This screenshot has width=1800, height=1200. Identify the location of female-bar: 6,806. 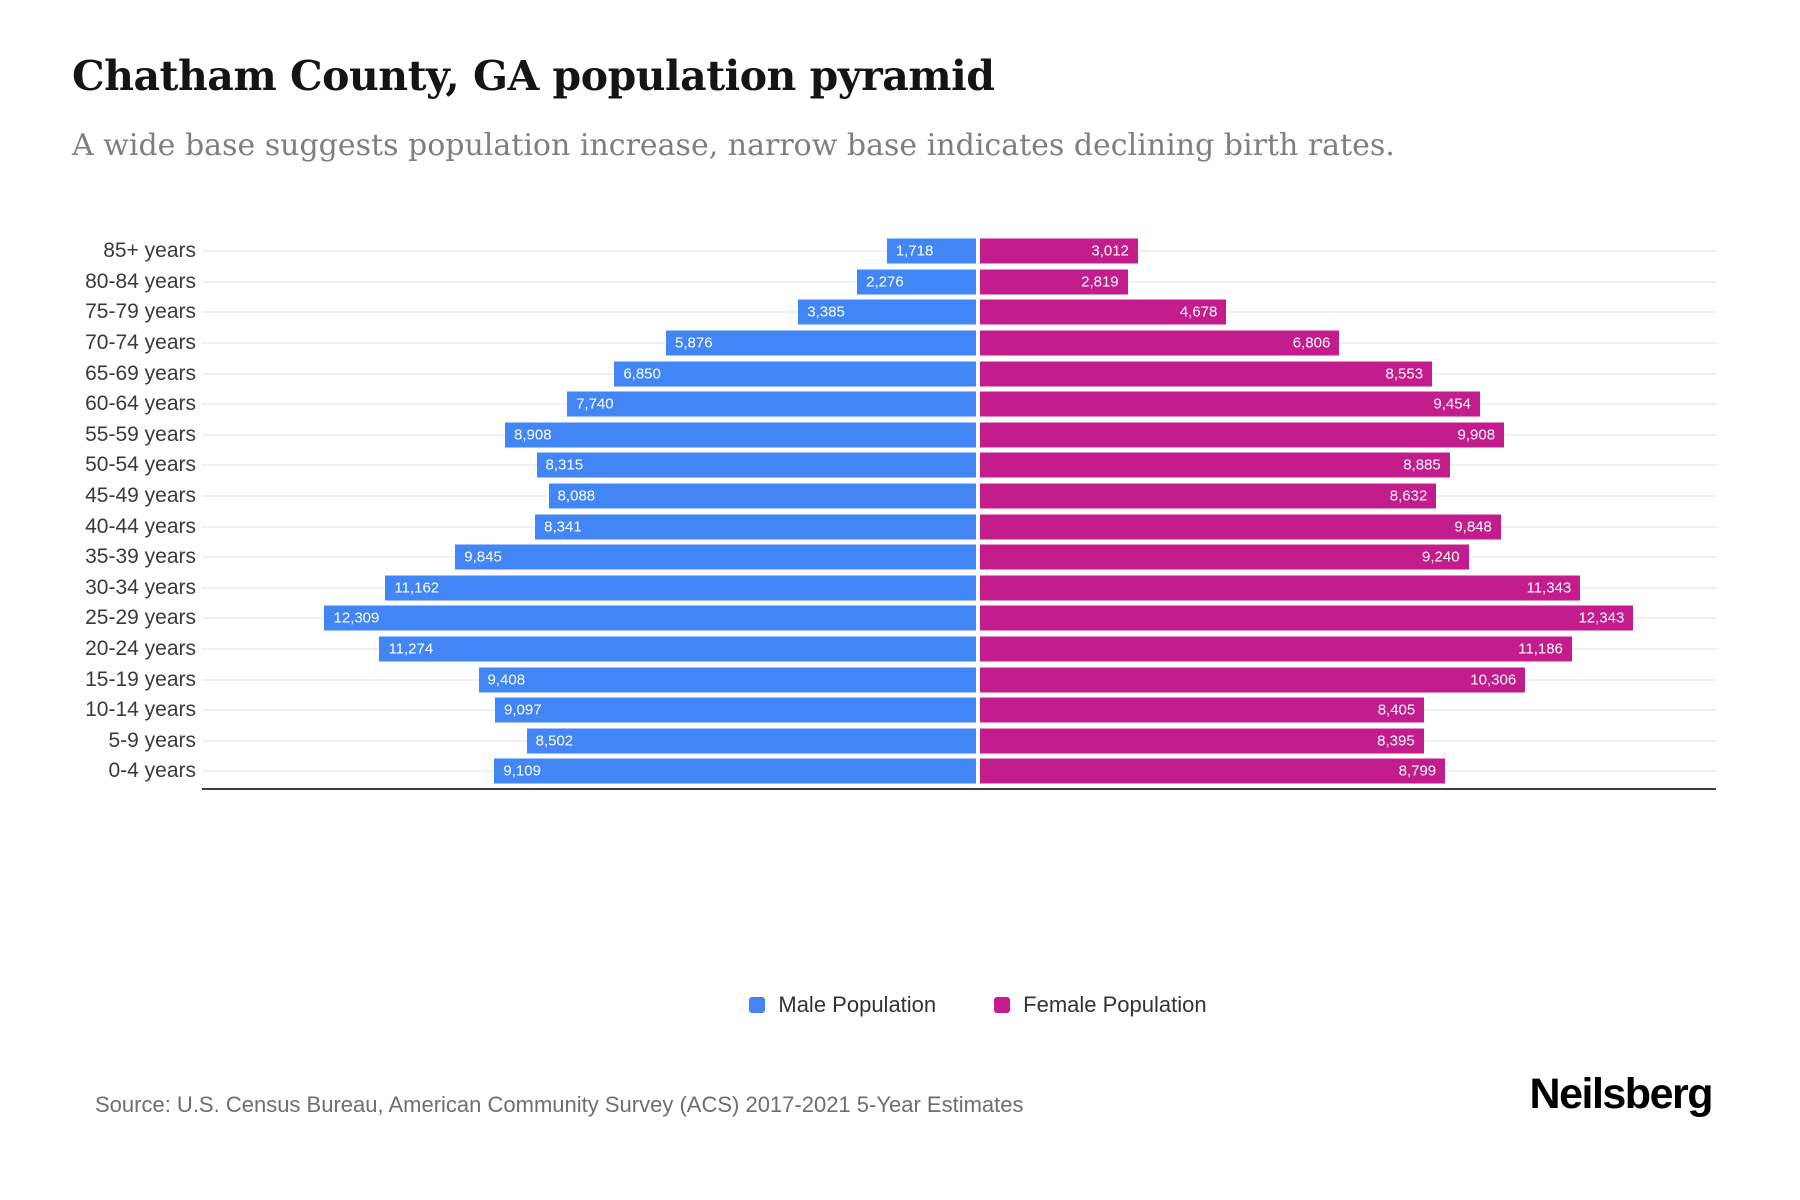
(1159, 343).